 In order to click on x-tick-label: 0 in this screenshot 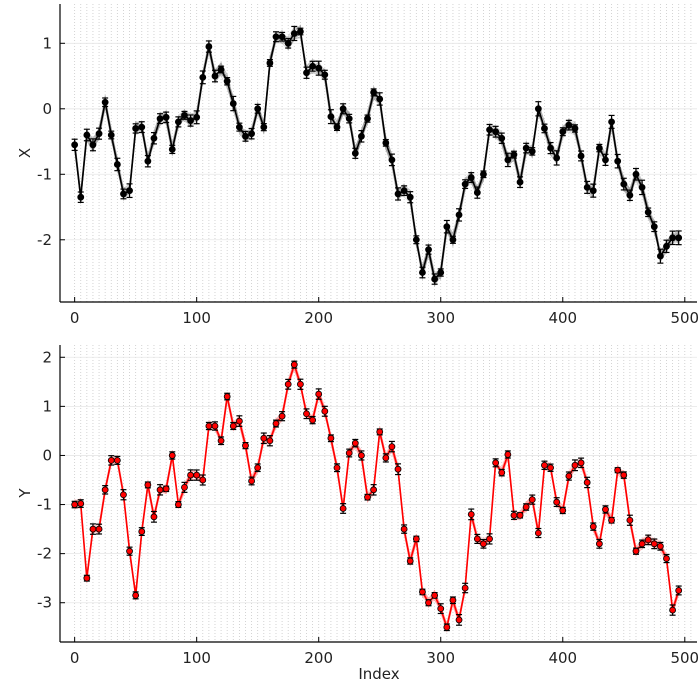, I will do `click(75, 318)`.